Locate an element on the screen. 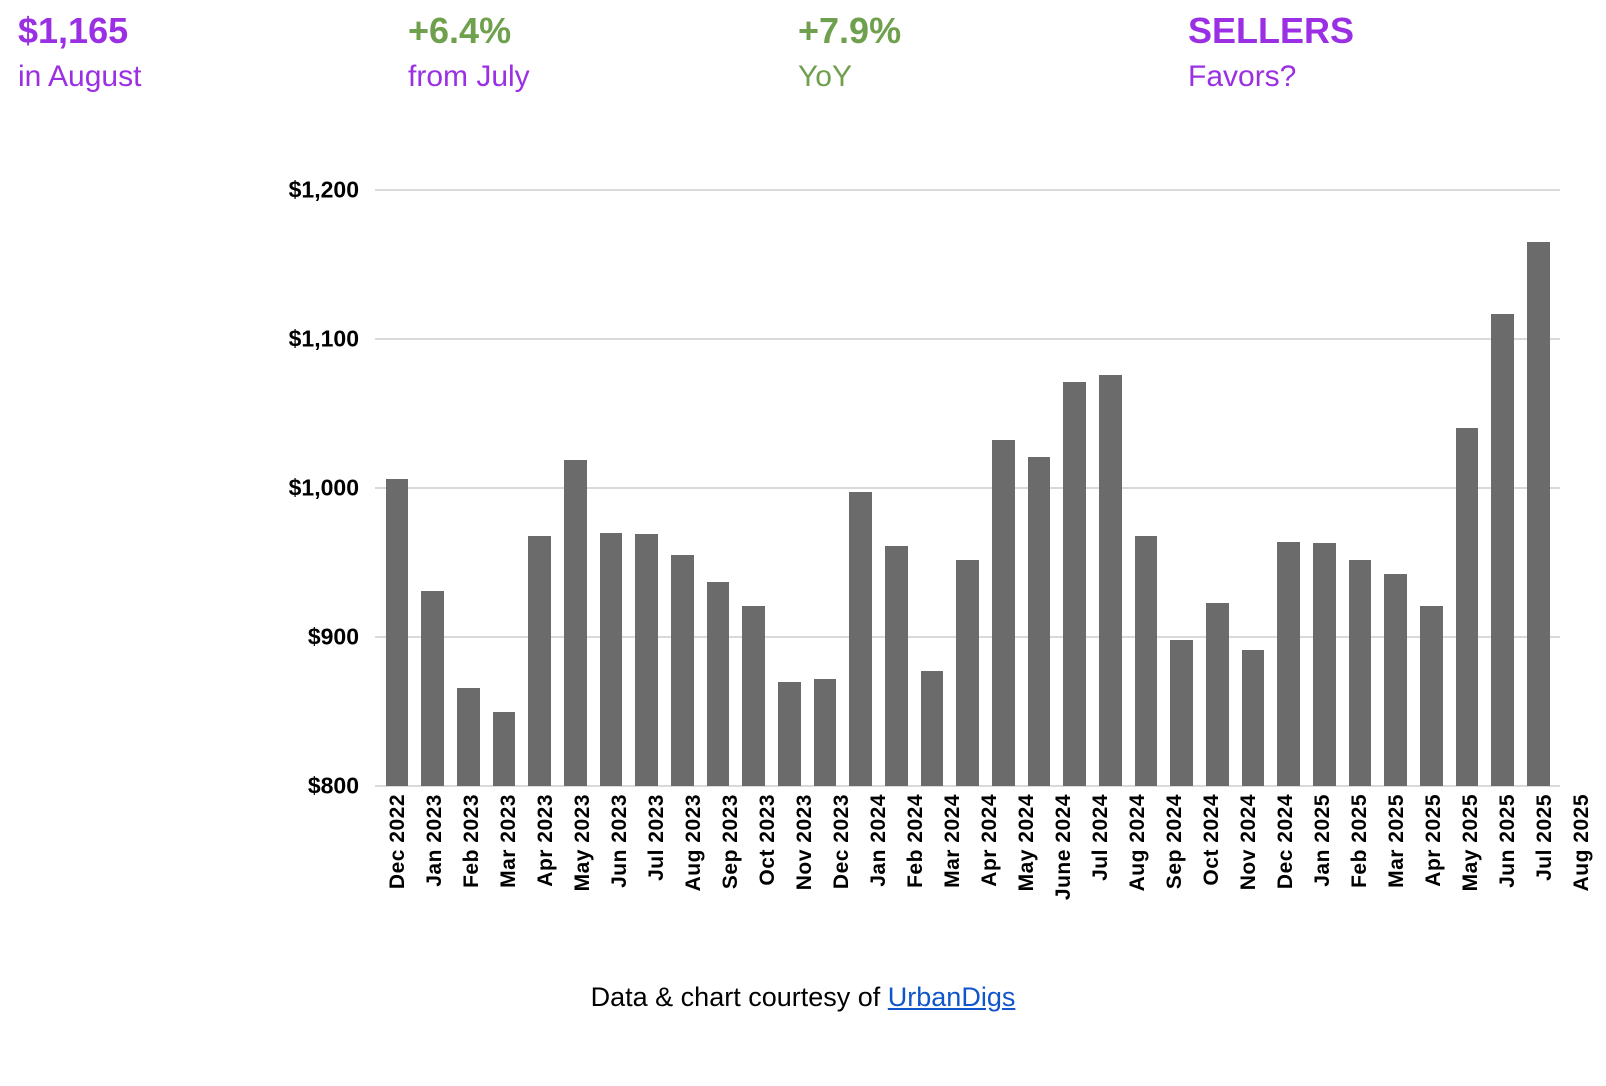 This screenshot has height=1086, width=1606. x-label-cell: Feb 2024 is located at coordinates (916, 862).